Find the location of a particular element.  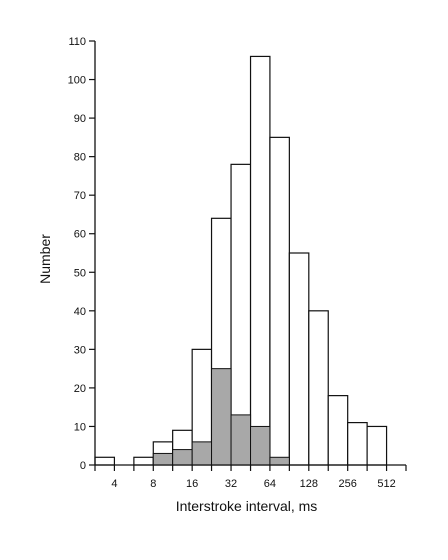

y-tick-label: 110 is located at coordinates (77, 42).